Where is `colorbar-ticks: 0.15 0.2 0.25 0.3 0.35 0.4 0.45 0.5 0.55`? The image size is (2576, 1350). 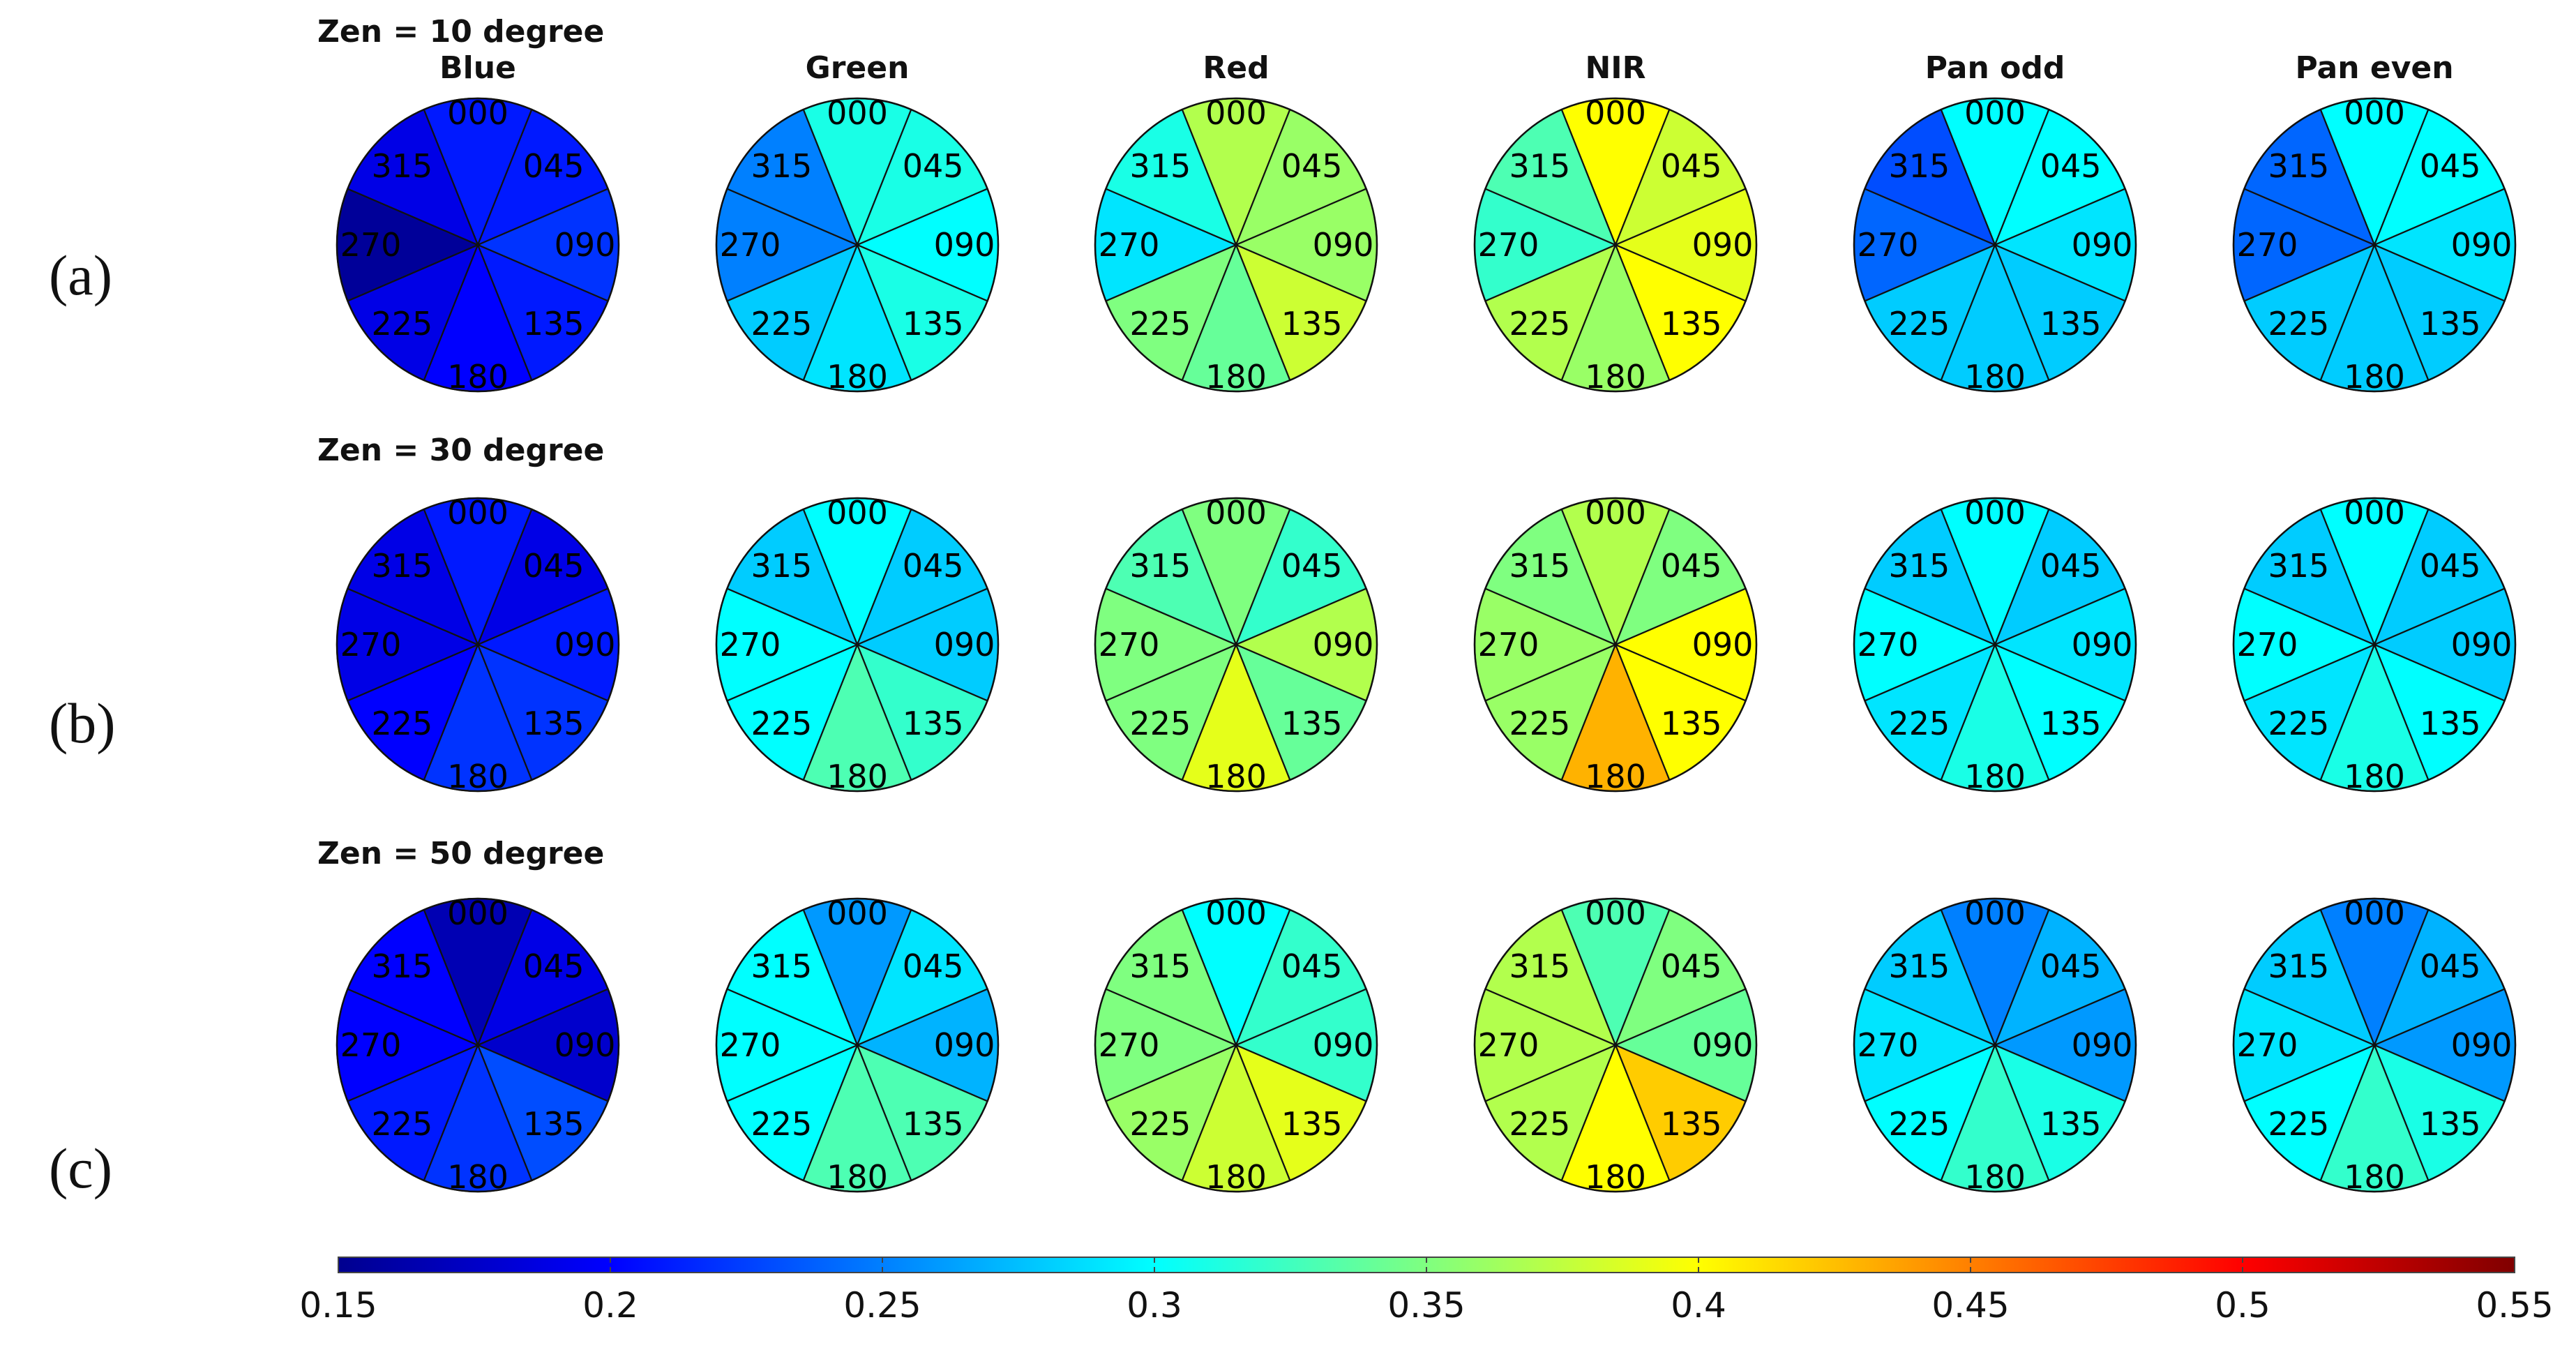
colorbar-ticks: 0.15 0.2 0.25 0.3 0.35 0.4 0.45 0.5 0.55 is located at coordinates (1426, 1291).